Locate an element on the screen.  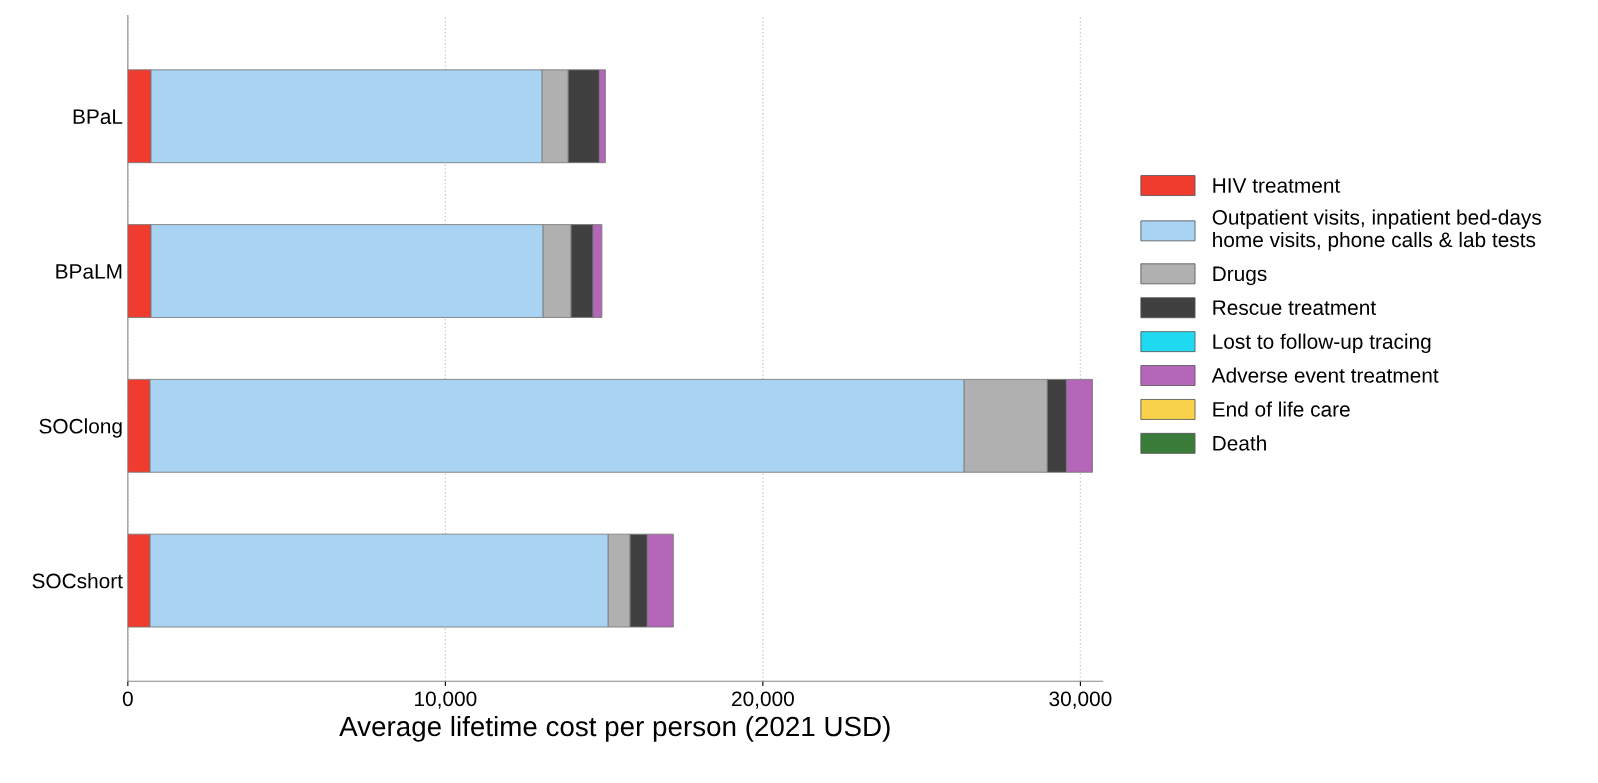
legend-label: Rescue treatment is located at coordinates (1294, 308).